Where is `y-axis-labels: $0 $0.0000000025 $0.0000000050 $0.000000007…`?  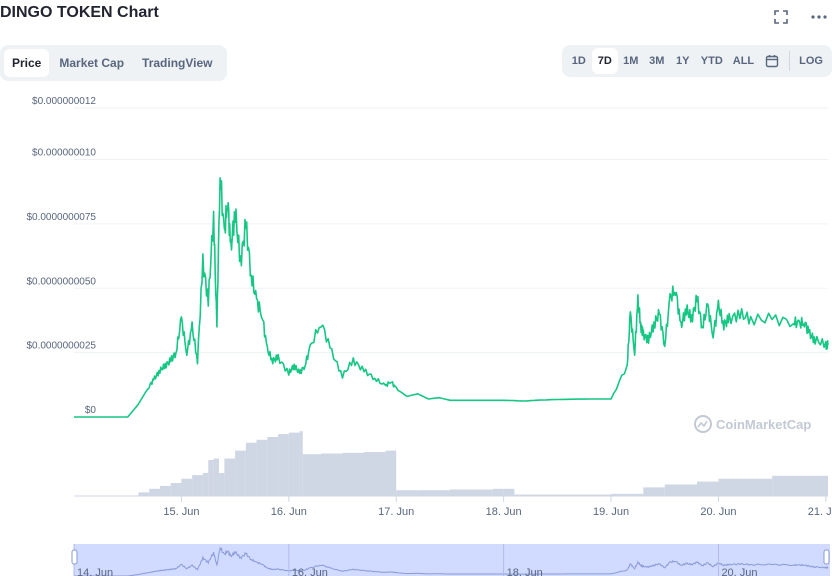
y-axis-labels: $0 $0.0000000025 $0.0000000050 $0.000000007… is located at coordinates (61, 256).